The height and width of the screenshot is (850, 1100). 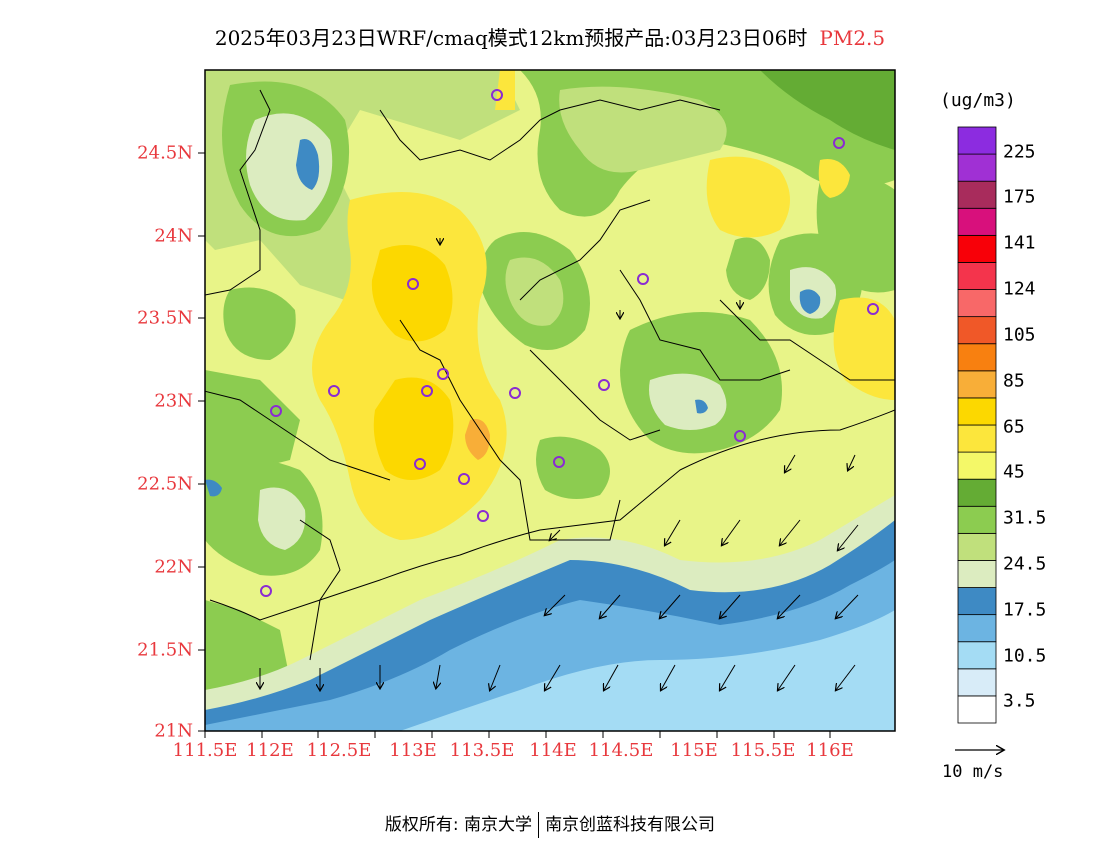 I want to click on lon-label-115: 115E, so click(x=694, y=750).